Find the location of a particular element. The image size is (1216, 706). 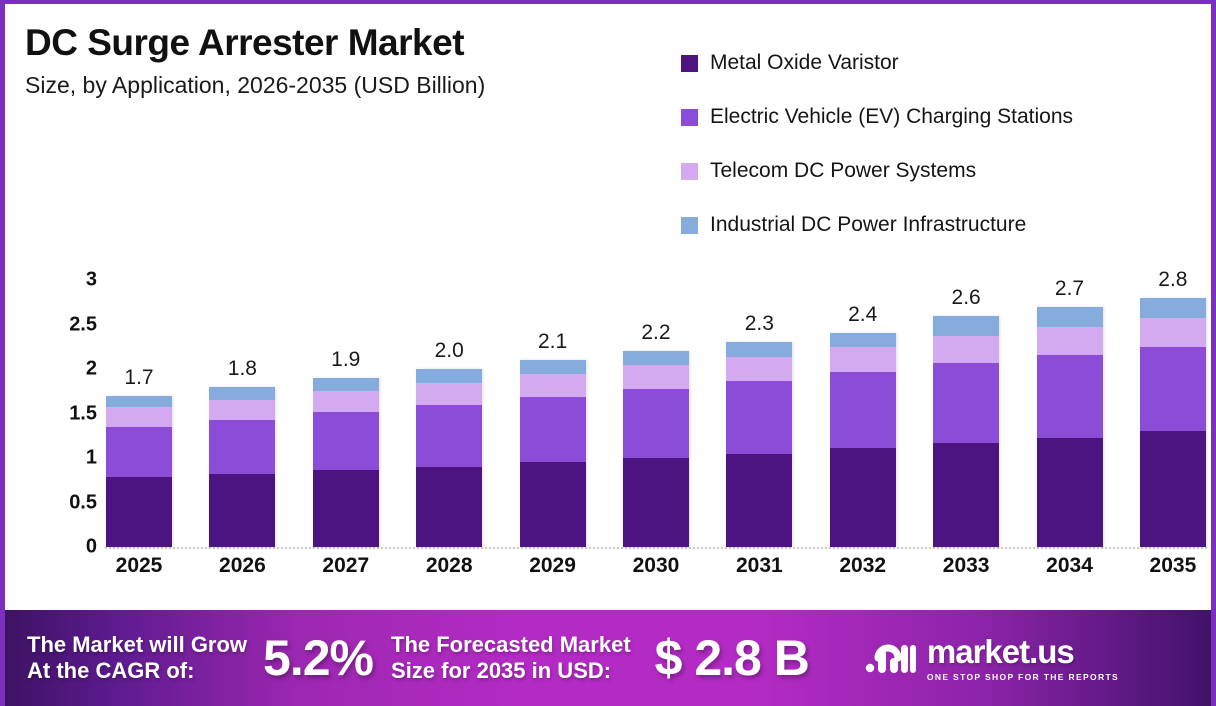

bar-column: 2.4 is located at coordinates (863, 400).